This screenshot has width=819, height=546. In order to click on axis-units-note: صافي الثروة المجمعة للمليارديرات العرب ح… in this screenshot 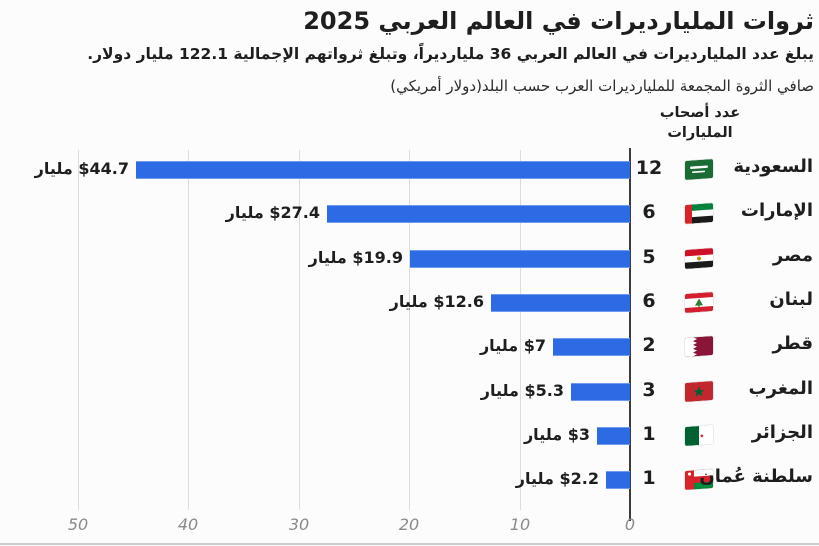, I will do `click(602, 86)`.